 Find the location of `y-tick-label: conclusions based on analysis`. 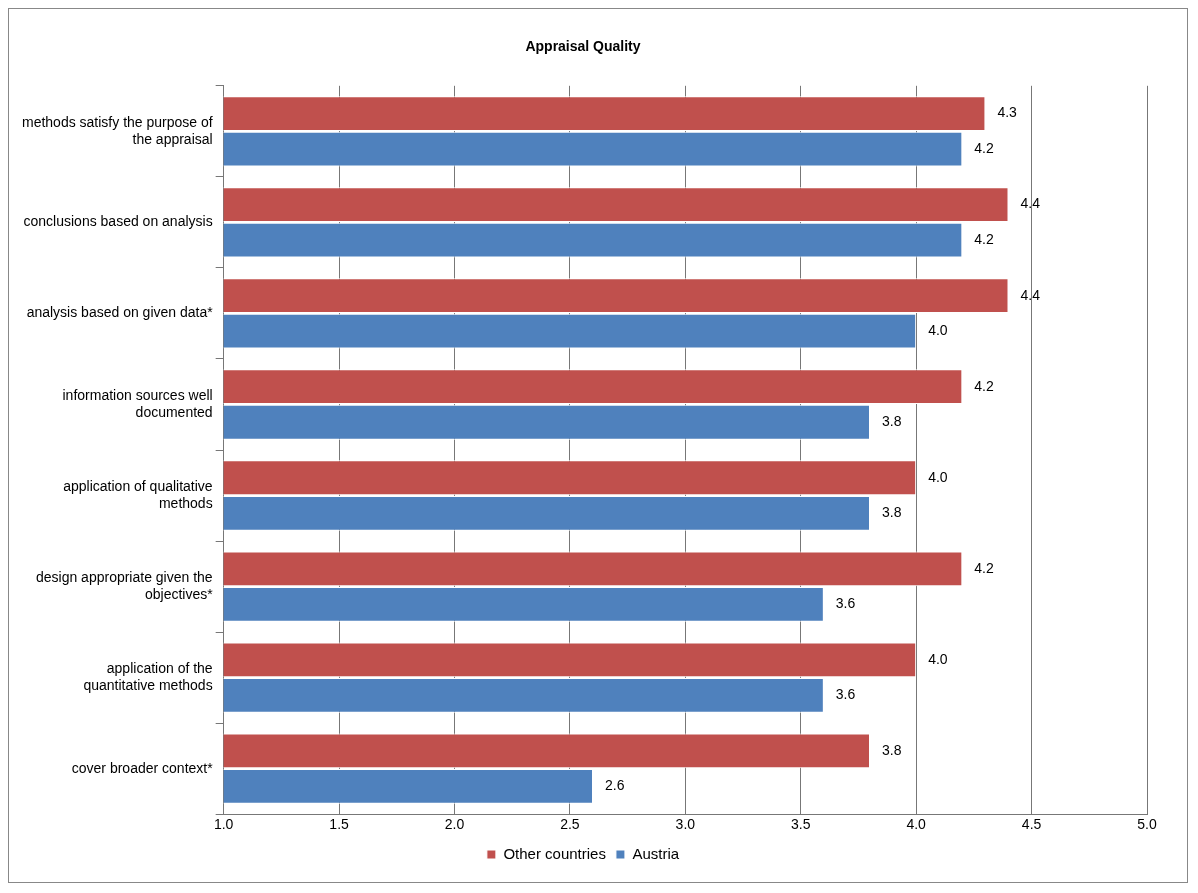

y-tick-label: conclusions based on analysis is located at coordinates (118, 221).